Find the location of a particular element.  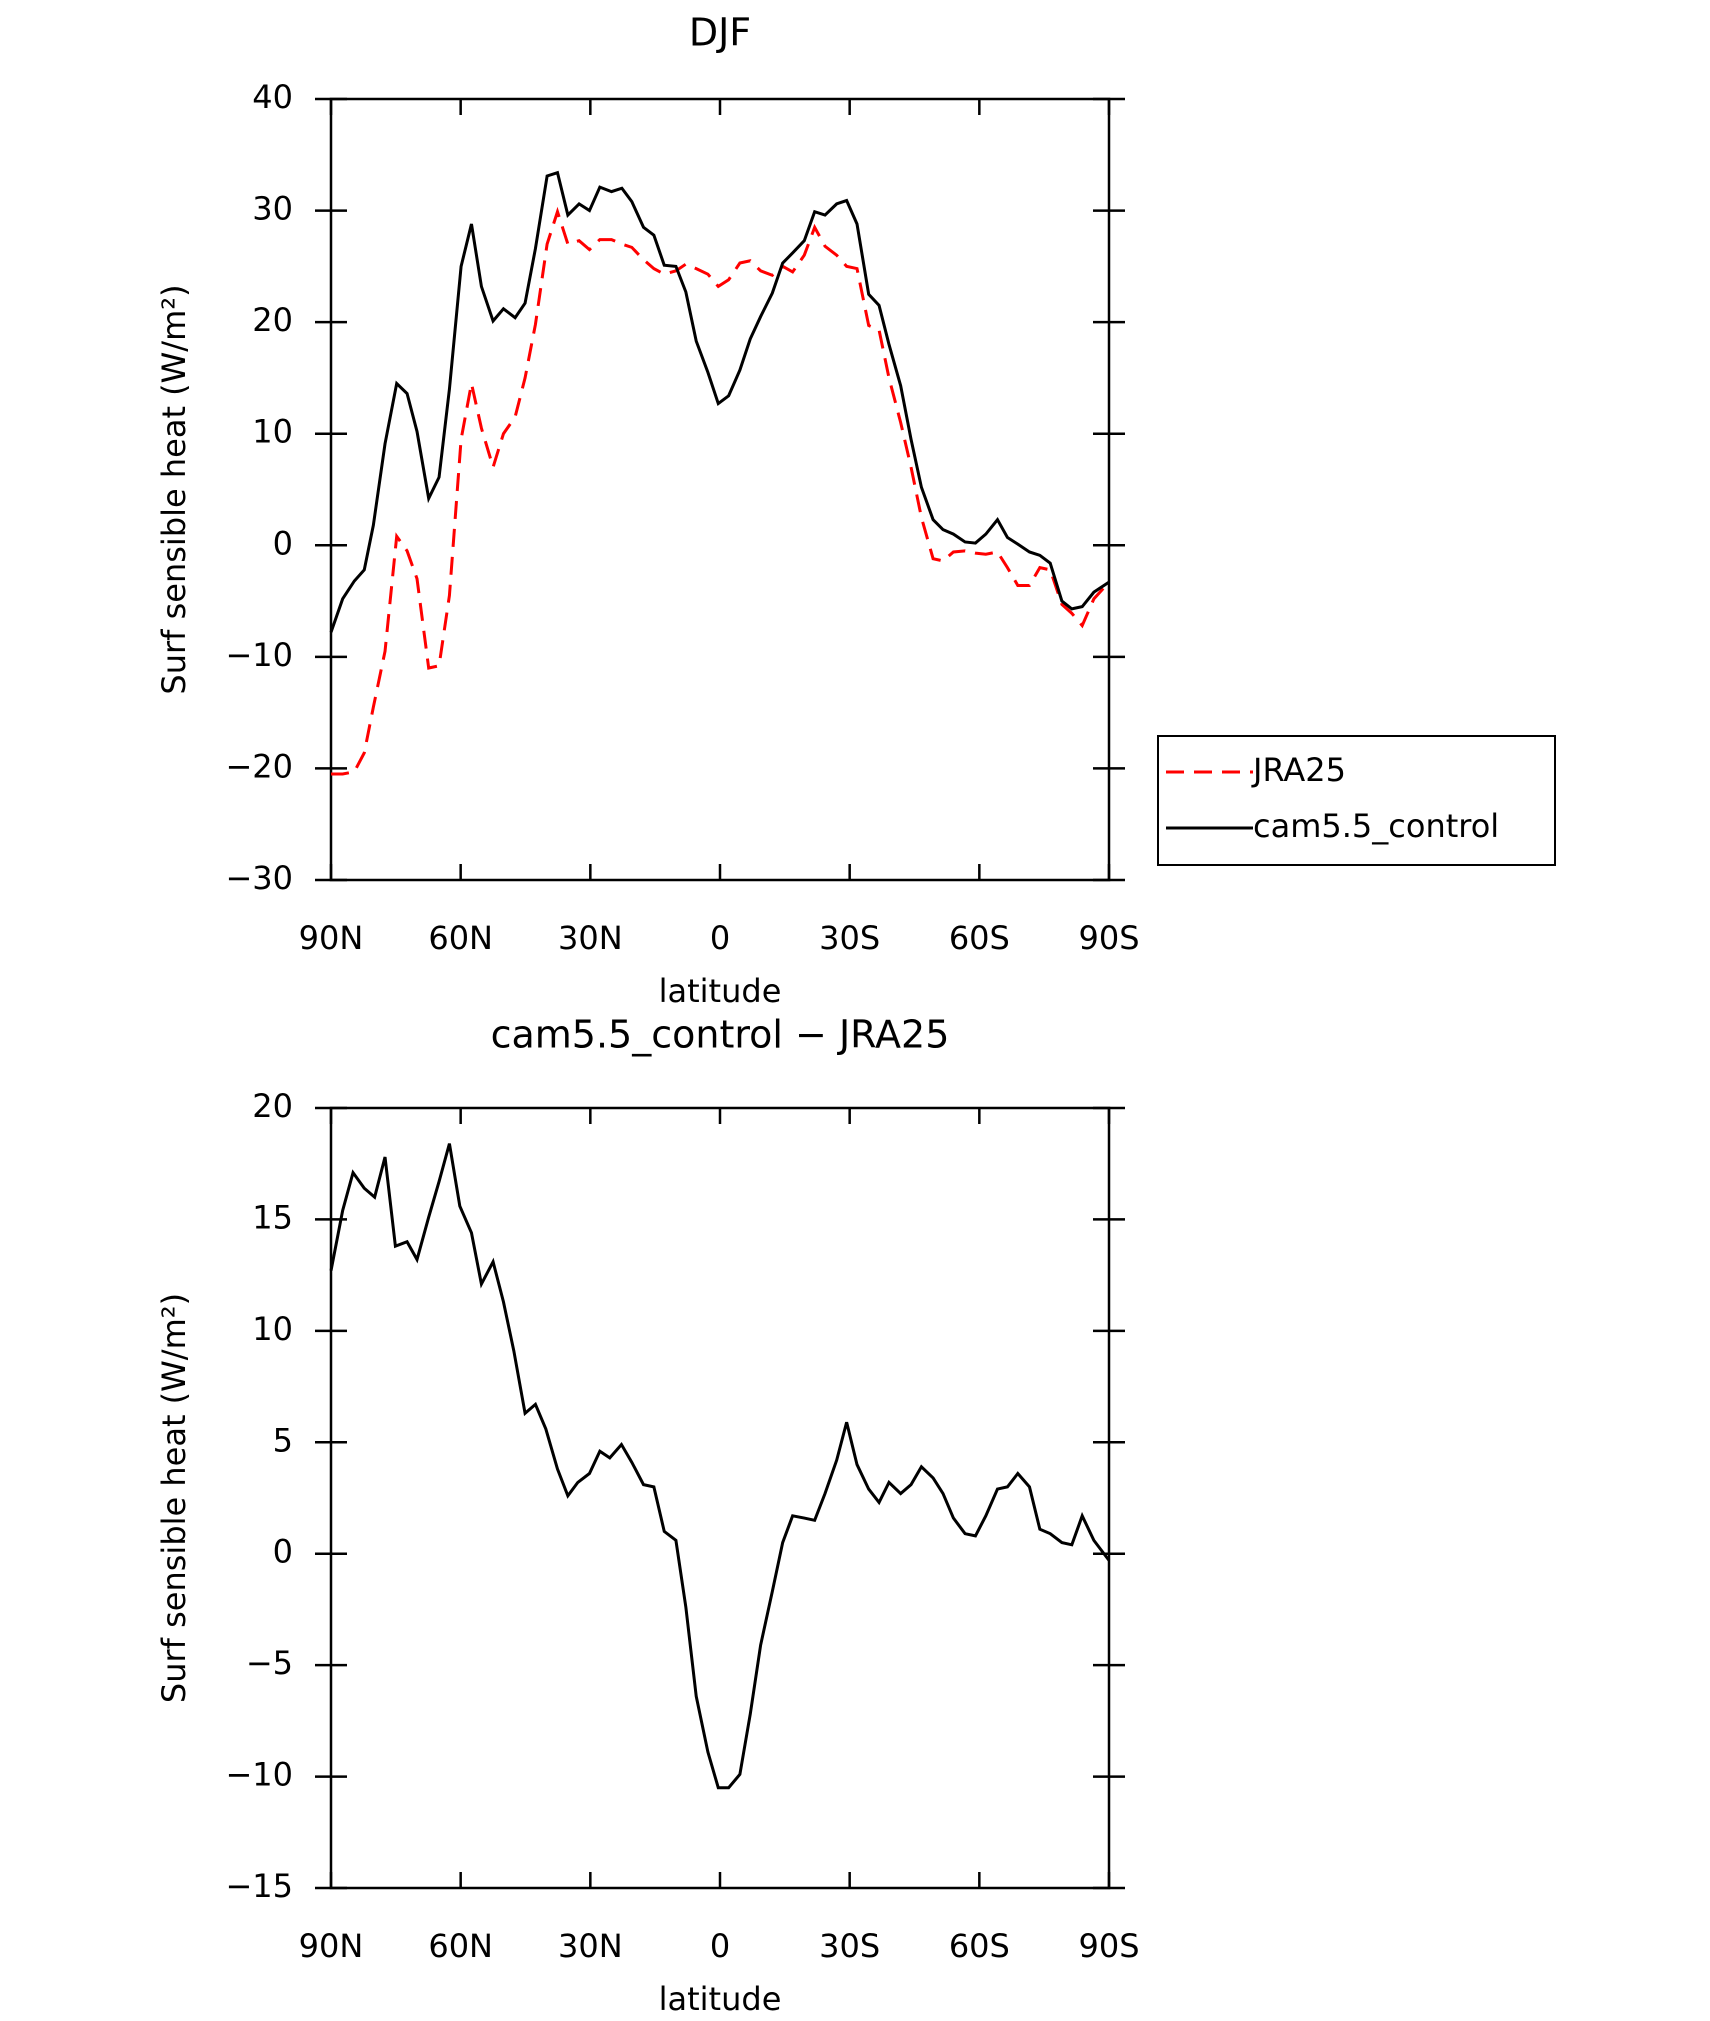

y-tick-label: 15 is located at coordinates (272, 1217).